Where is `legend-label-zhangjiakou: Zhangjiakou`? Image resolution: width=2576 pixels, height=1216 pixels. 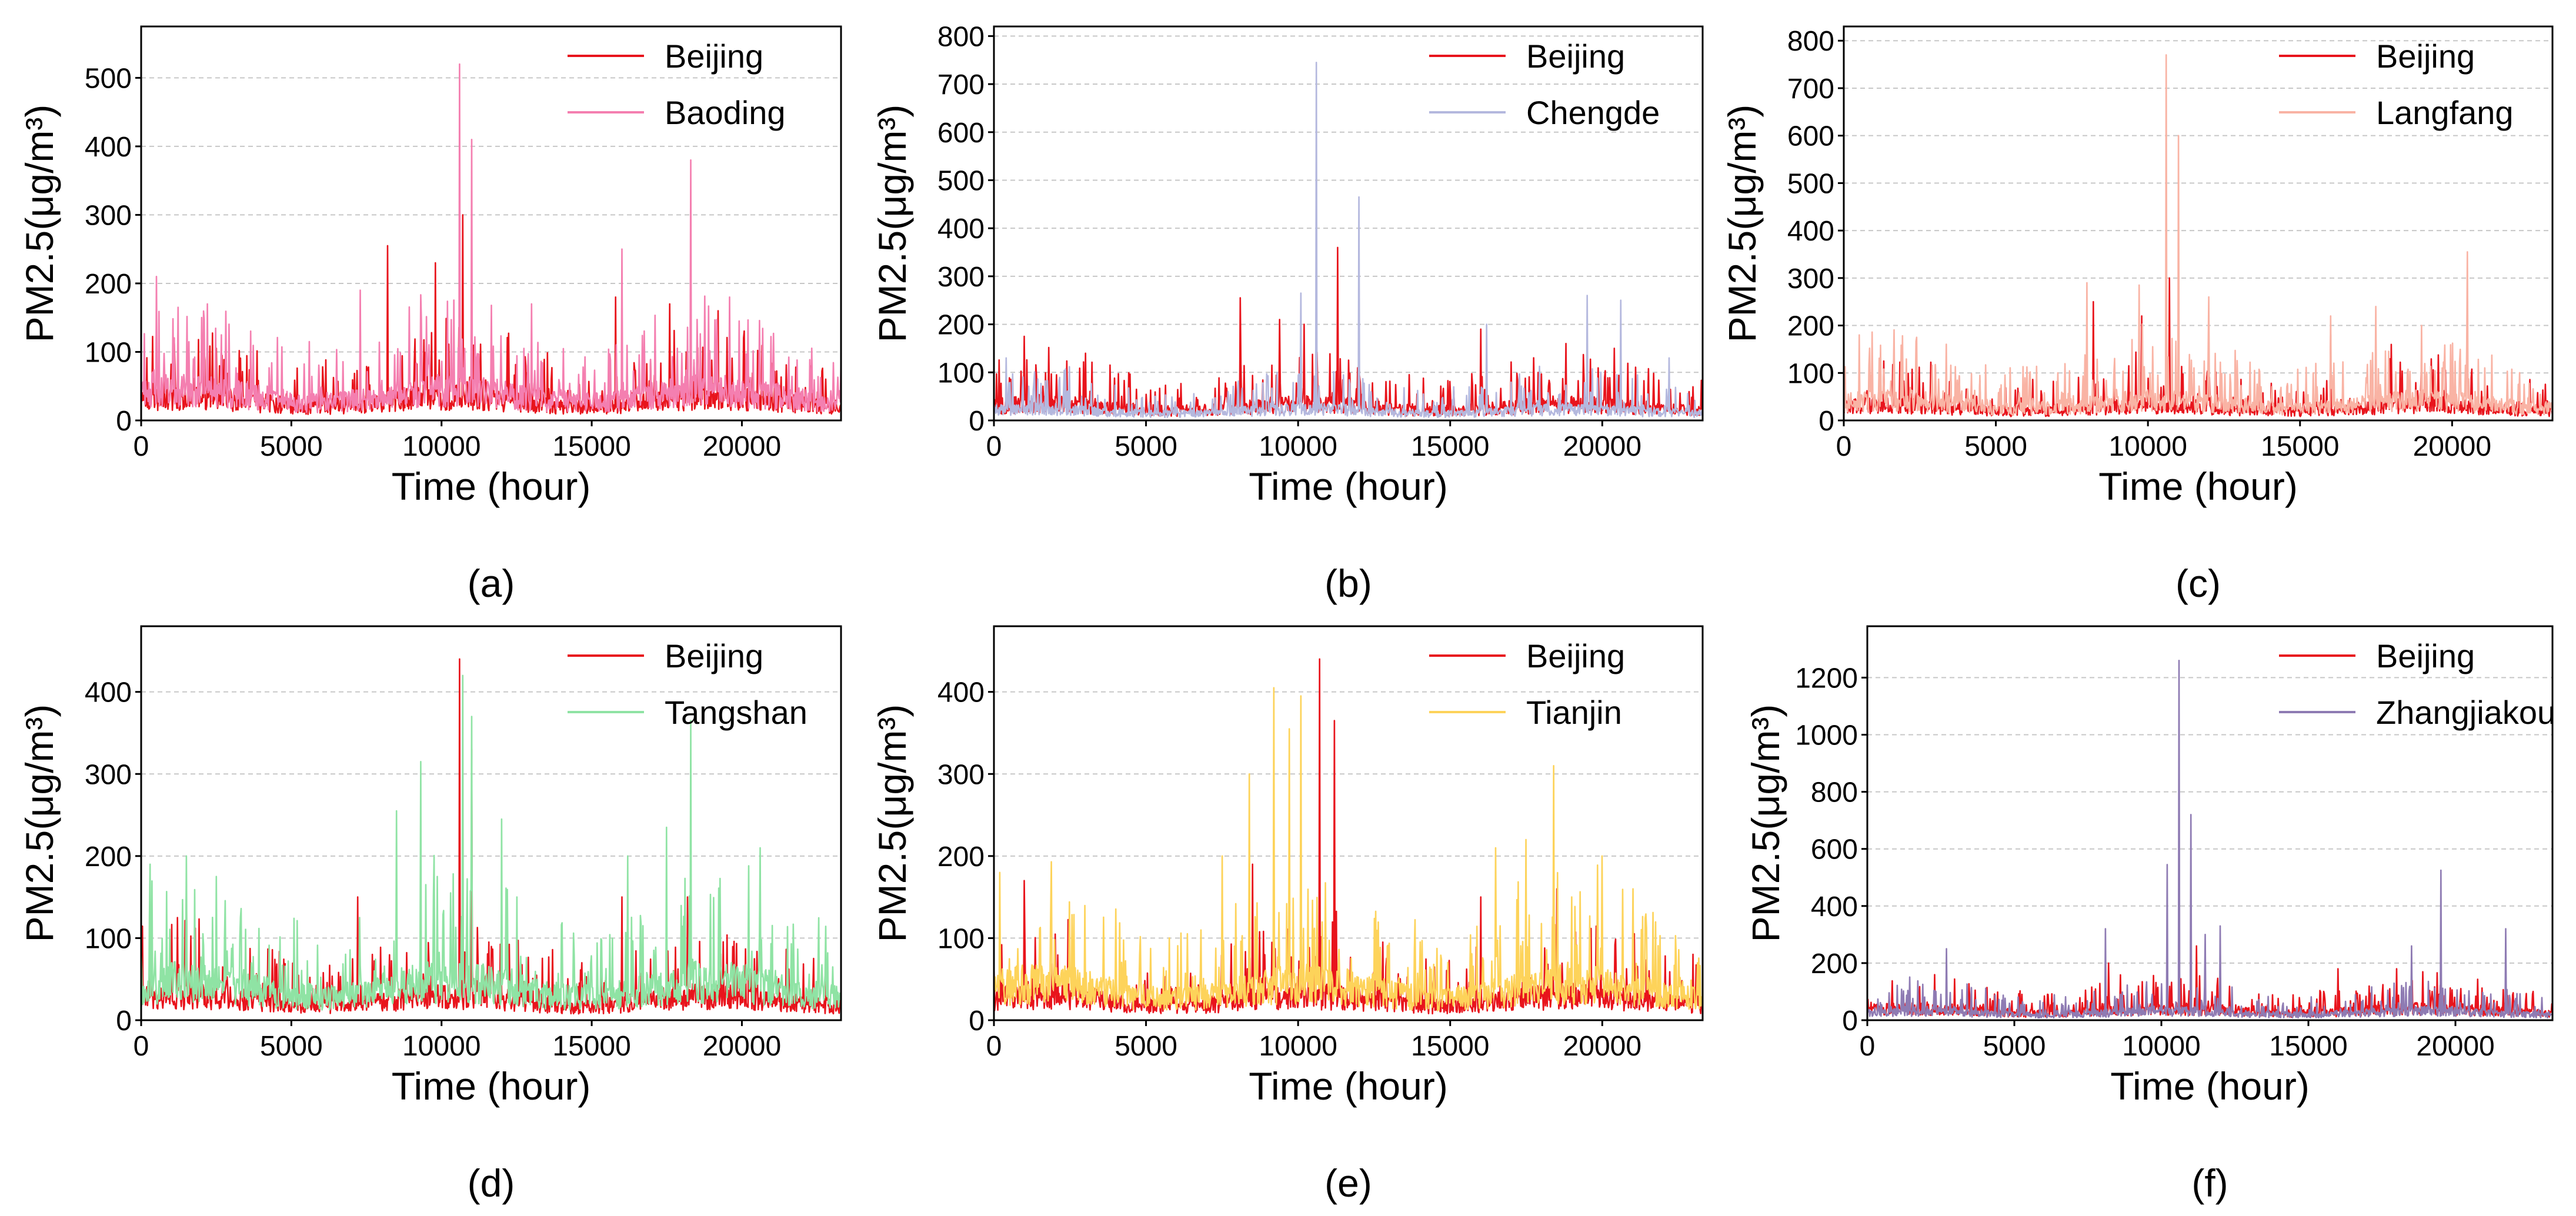
legend-label-zhangjiakou: Zhangjiakou is located at coordinates (2465, 712).